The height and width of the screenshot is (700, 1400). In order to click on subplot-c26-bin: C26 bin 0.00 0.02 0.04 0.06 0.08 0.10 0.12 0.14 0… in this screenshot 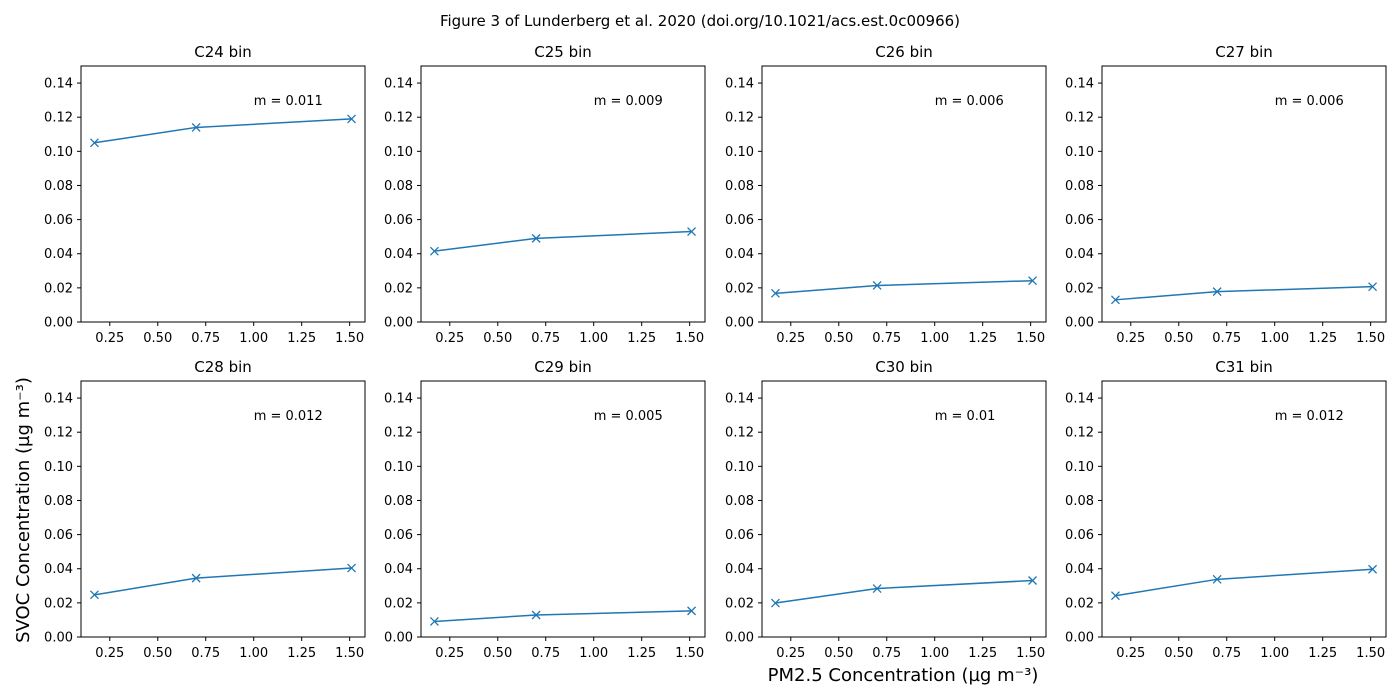, I will do `click(886, 194)`.